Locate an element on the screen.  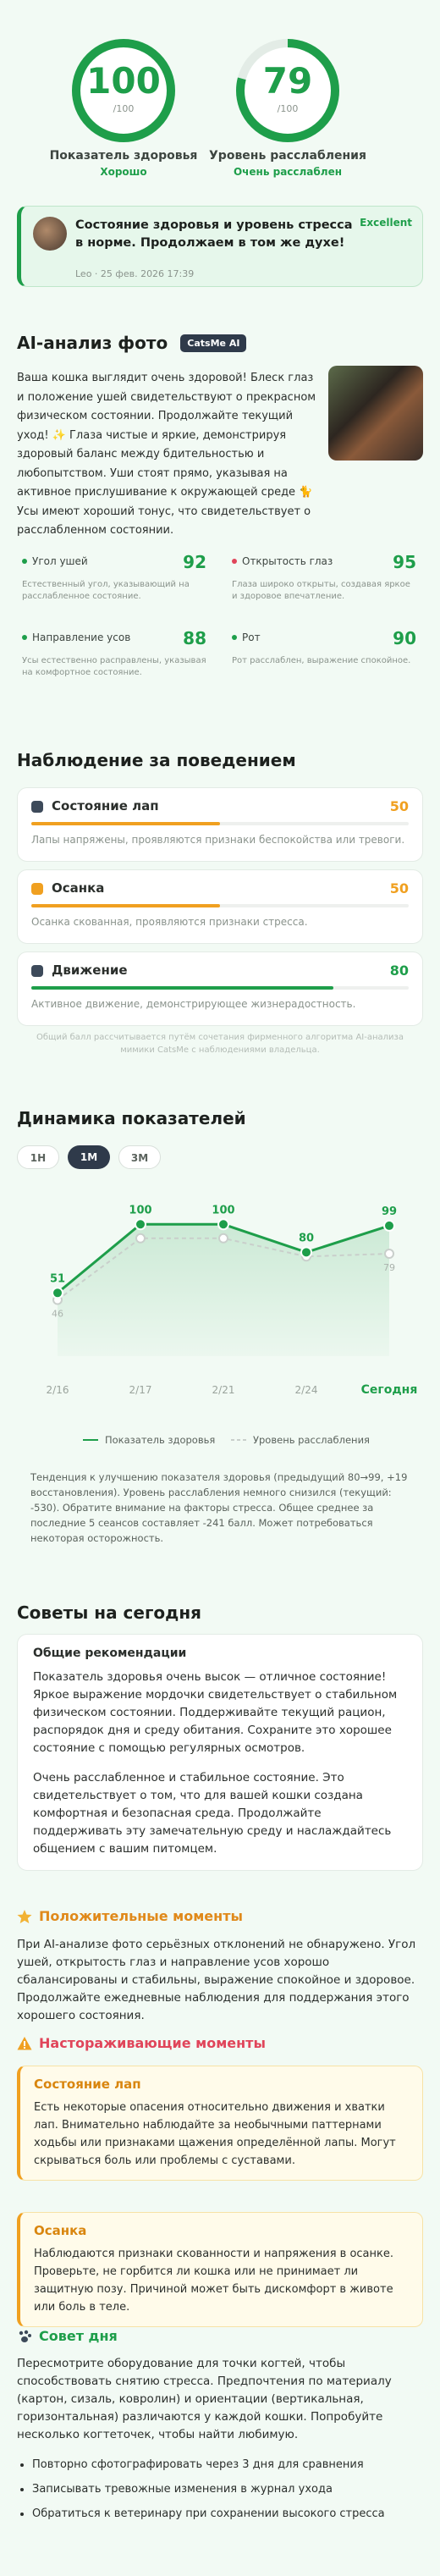
behavior-name: Осанка is located at coordinates (78, 888).